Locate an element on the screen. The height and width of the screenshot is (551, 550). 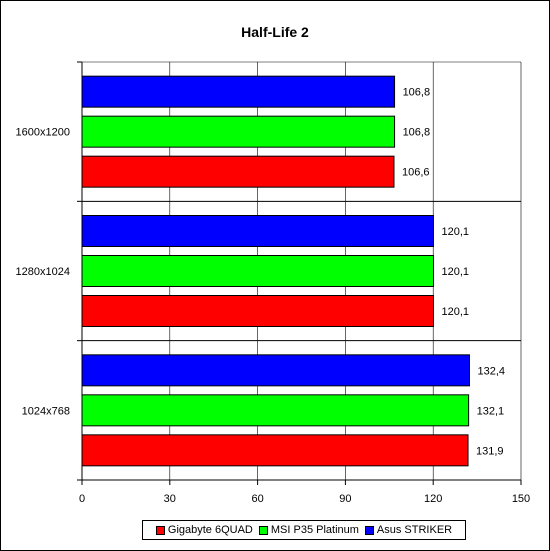
legend-item-2: Asus STRIKER is located at coordinates (408, 530).